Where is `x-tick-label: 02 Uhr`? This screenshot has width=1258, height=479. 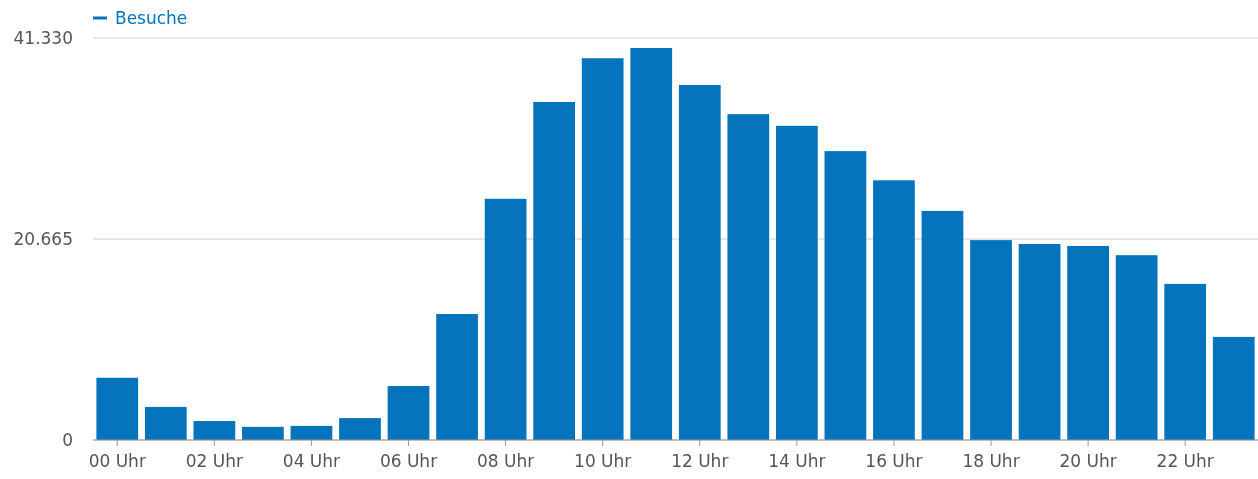
x-tick-label: 02 Uhr is located at coordinates (214, 461).